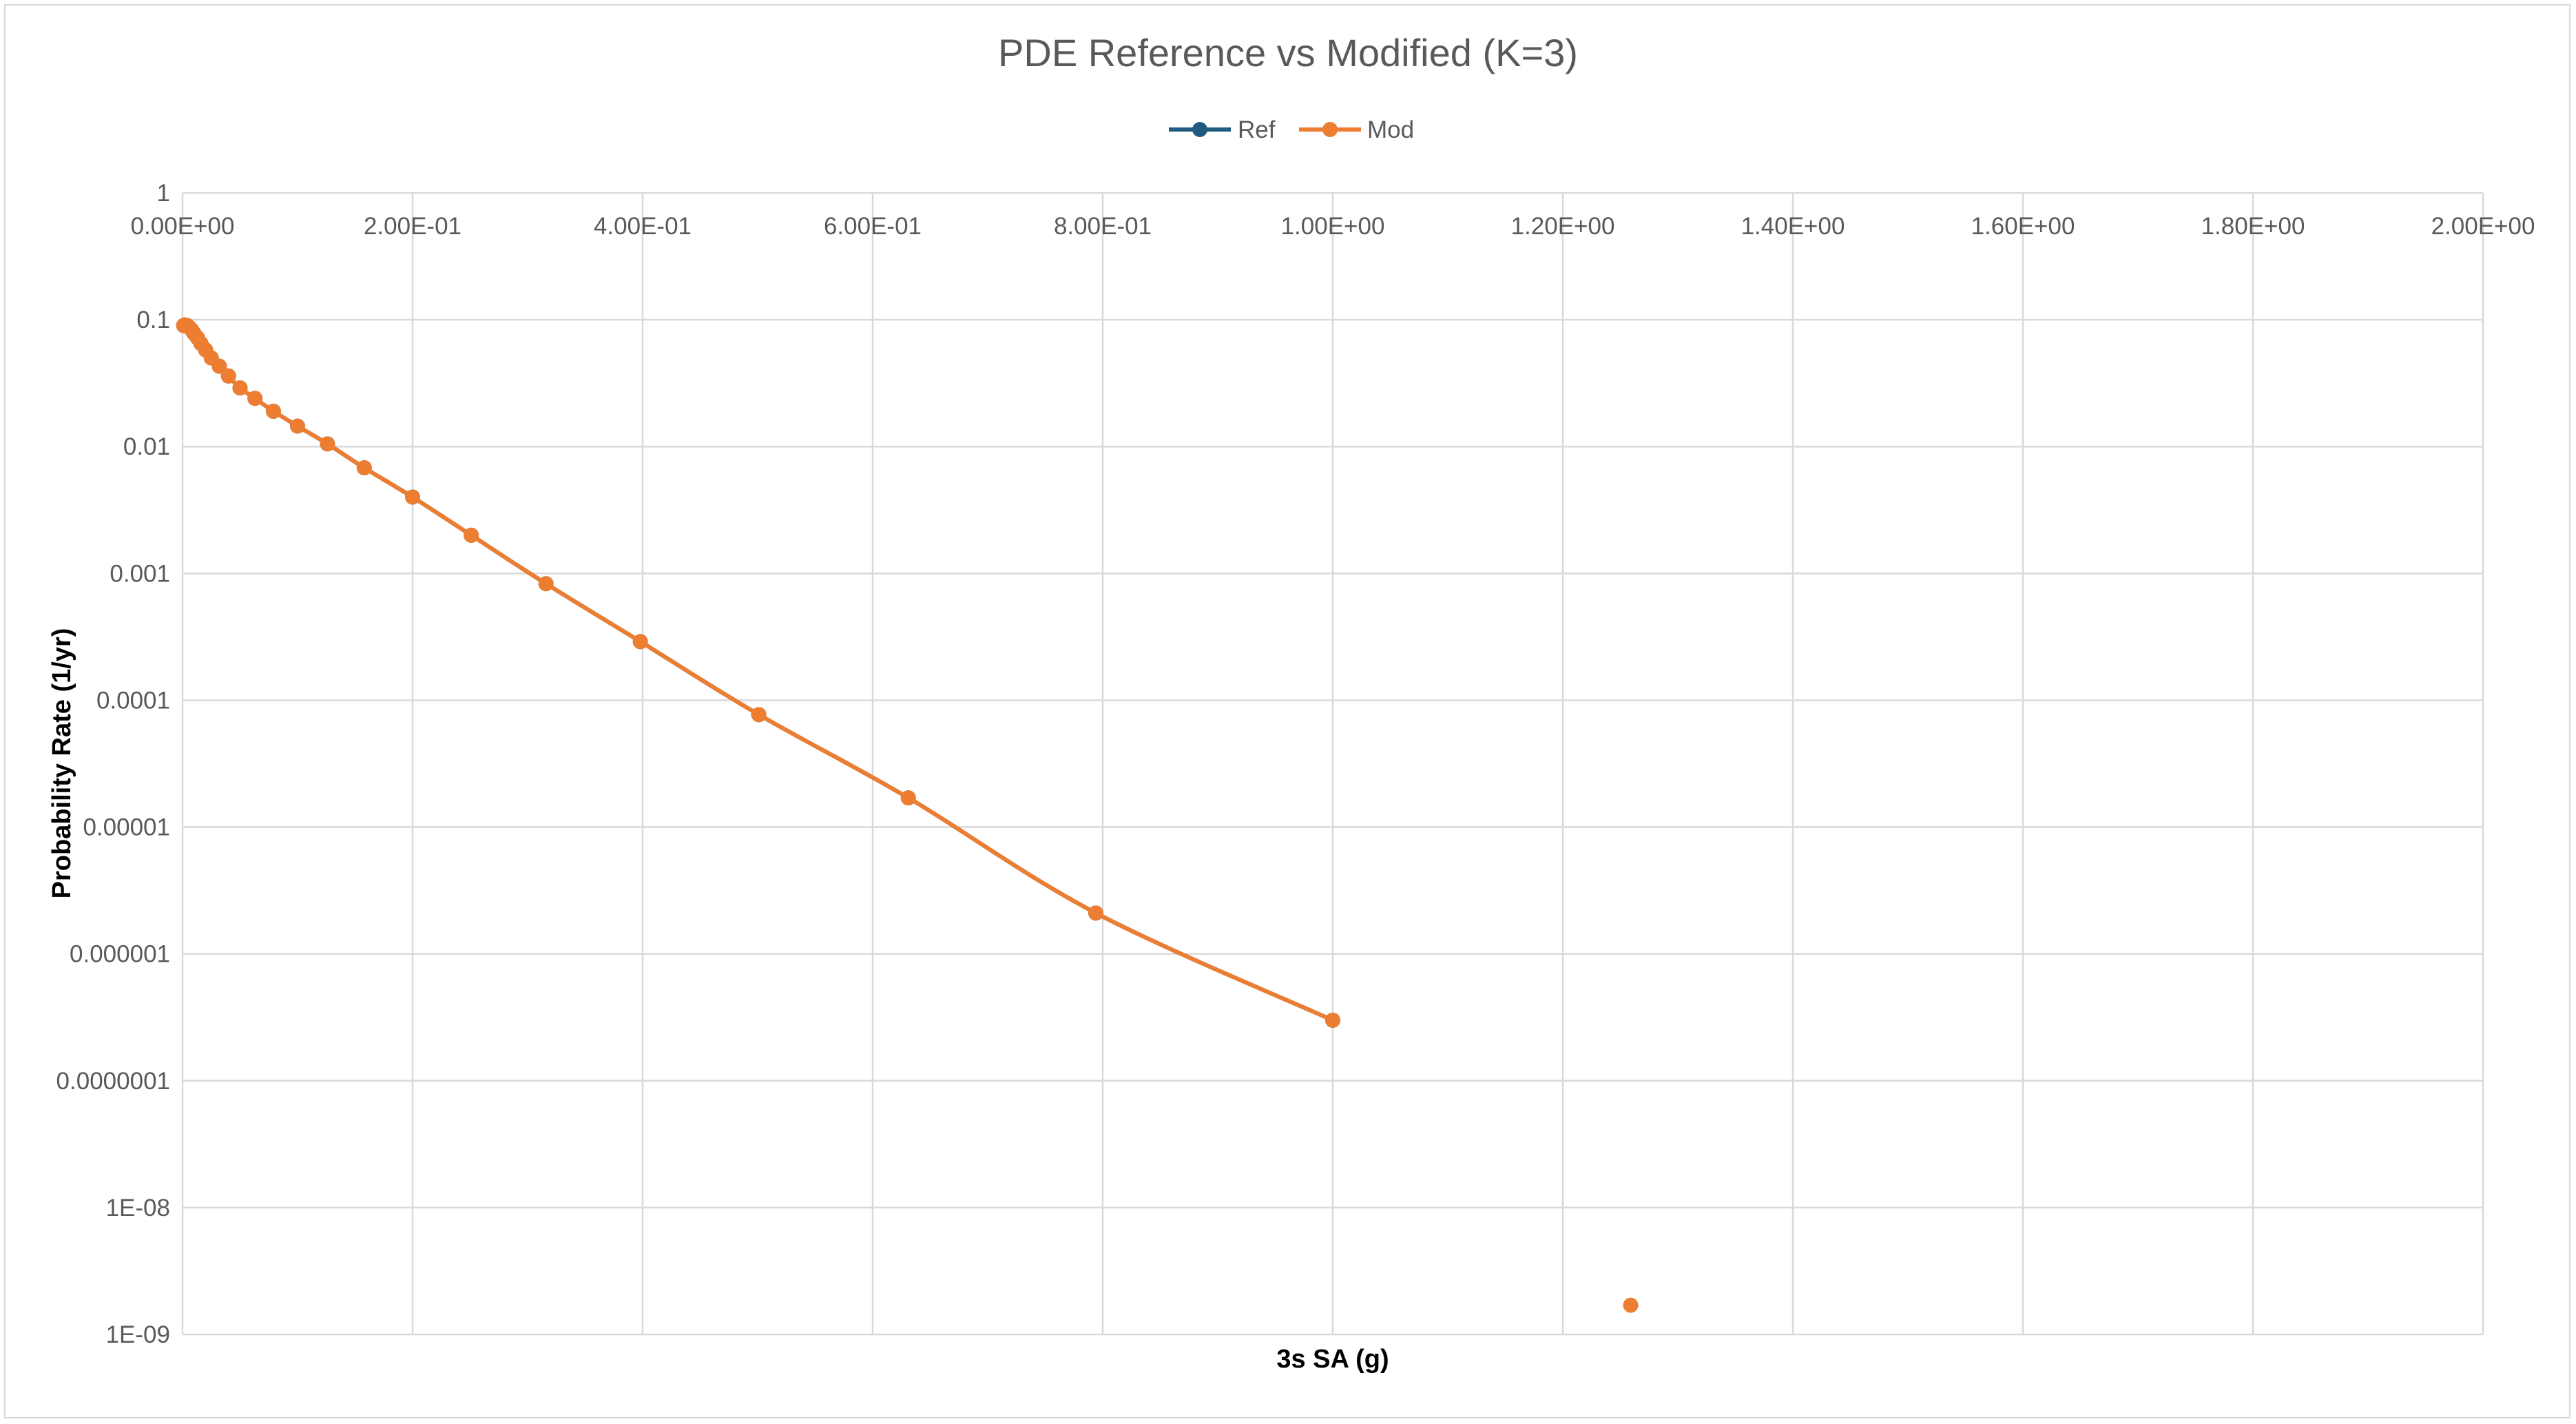 Image resolution: width=2576 pixels, height=1424 pixels. I want to click on y-tick-label: 0.01, so click(146, 447).